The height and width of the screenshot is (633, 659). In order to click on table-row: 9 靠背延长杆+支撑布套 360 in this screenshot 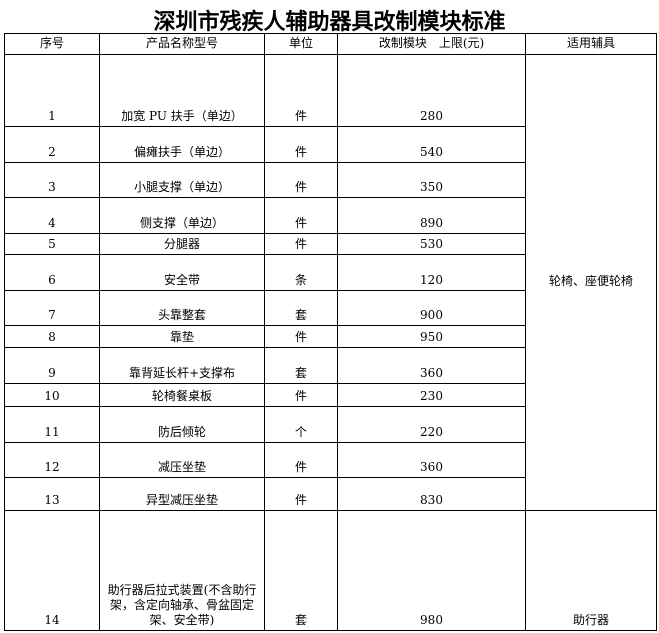, I will do `click(330, 365)`.